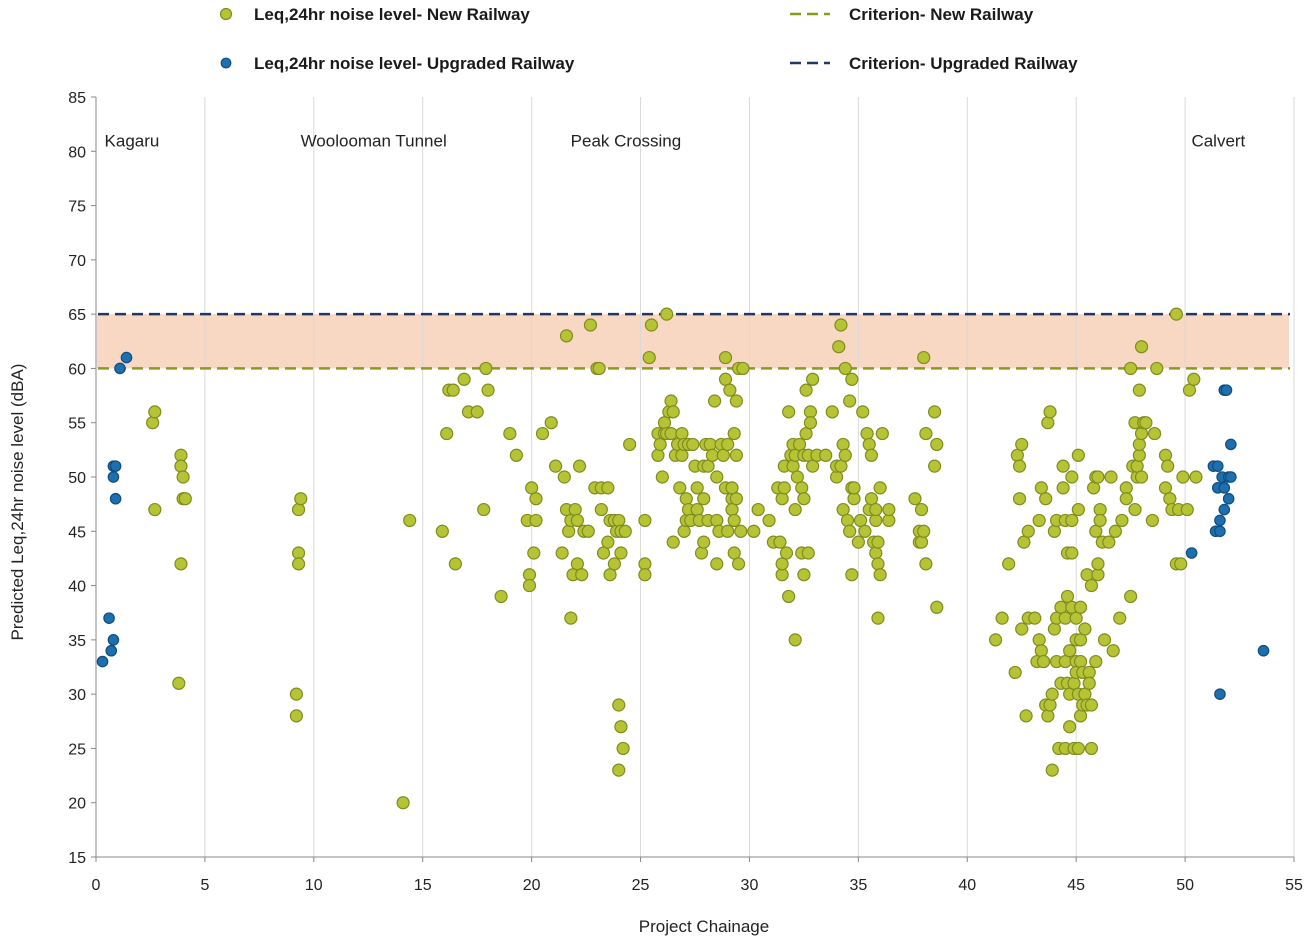 The width and height of the screenshot is (1307, 939). I want to click on y-axis-title: Predicted Leq,24hr noise level (dBA), so click(17, 502).